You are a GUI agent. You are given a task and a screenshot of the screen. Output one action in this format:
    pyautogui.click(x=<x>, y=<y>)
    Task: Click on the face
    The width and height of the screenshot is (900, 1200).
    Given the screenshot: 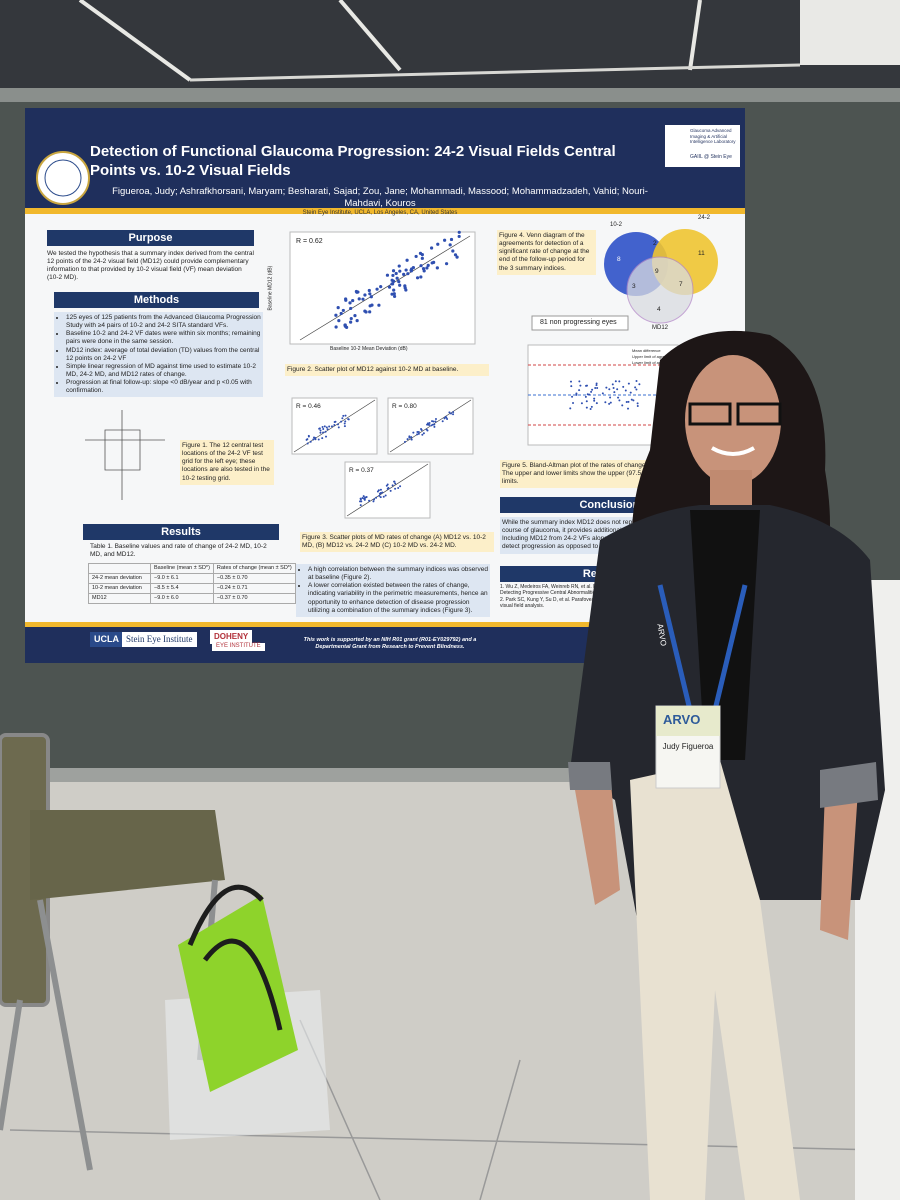 What is the action you would take?
    pyautogui.click(x=733, y=420)
    